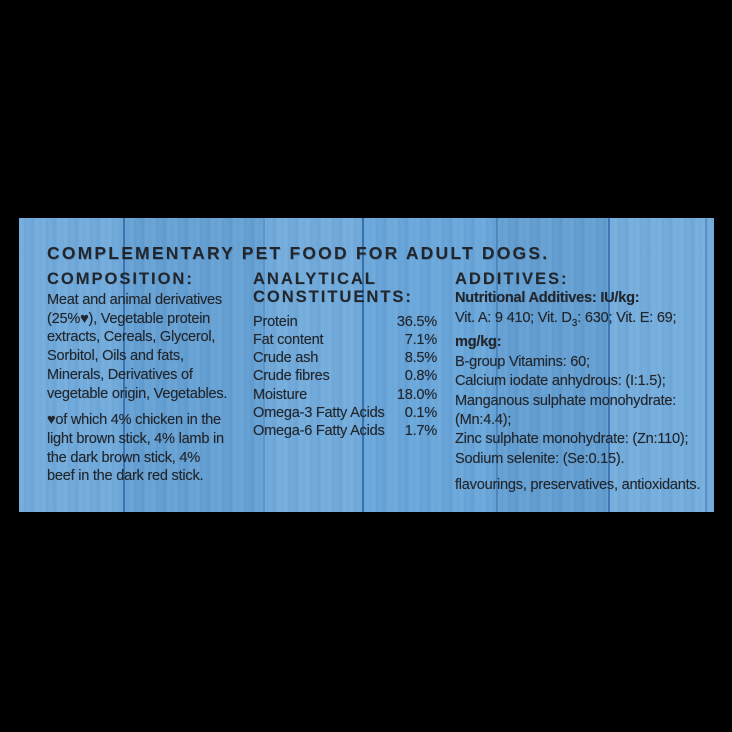 This screenshot has width=732, height=732. What do you see at coordinates (421, 412) in the screenshot?
I see `constituent-value: 0.1%` at bounding box center [421, 412].